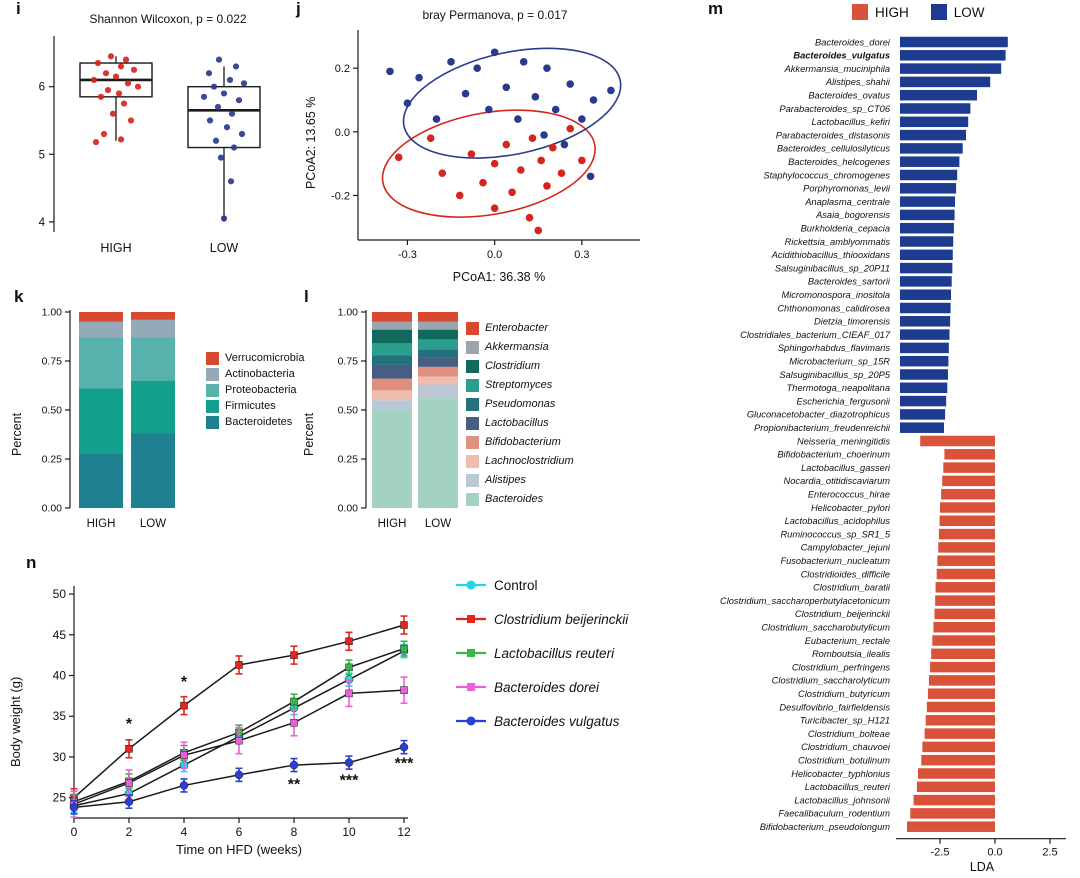  I want to click on svg-text: Micromonospora_inositola, so click(835, 295).